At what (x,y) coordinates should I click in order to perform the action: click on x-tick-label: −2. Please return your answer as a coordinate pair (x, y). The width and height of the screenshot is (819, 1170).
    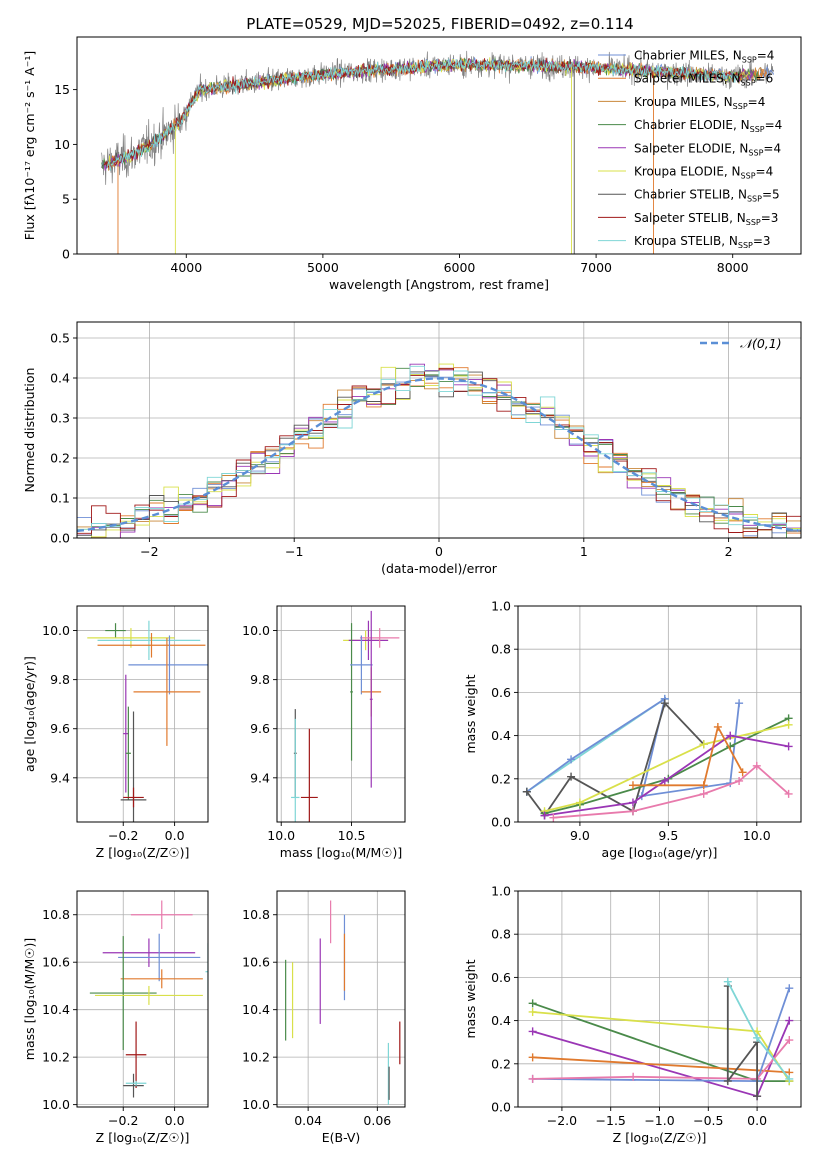
    Looking at the image, I should click on (149, 551).